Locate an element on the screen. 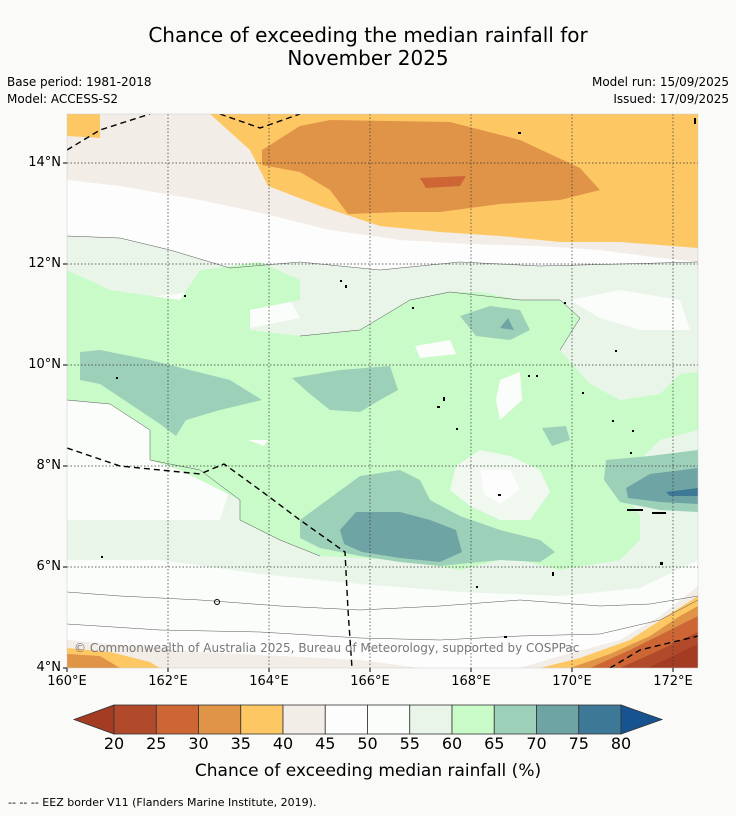 The image size is (736, 816). lon-label-160e: 160°E is located at coordinates (67, 681).